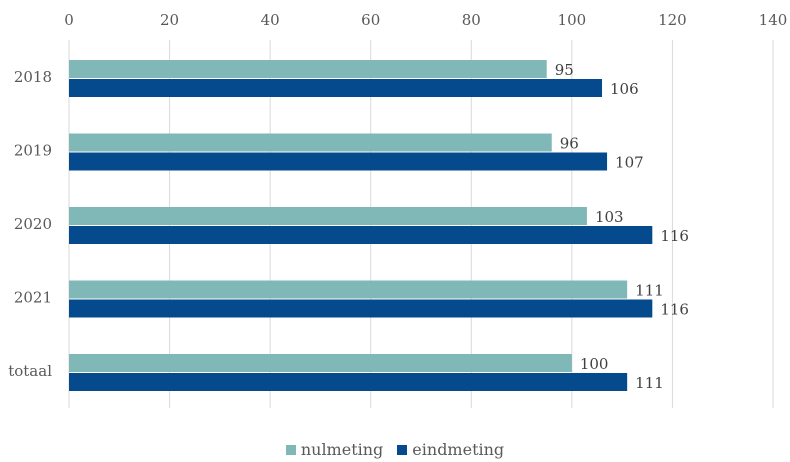 Image resolution: width=790 pixels, height=462 pixels. Describe the element at coordinates (310, 142) in the screenshot. I see `bar-nulmeting-2019` at that location.